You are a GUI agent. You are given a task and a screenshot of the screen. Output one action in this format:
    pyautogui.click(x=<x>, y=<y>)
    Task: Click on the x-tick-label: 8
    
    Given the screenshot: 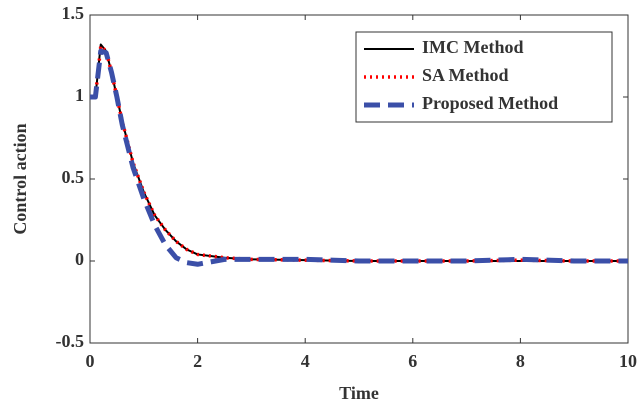 What is the action you would take?
    pyautogui.click(x=520, y=361)
    